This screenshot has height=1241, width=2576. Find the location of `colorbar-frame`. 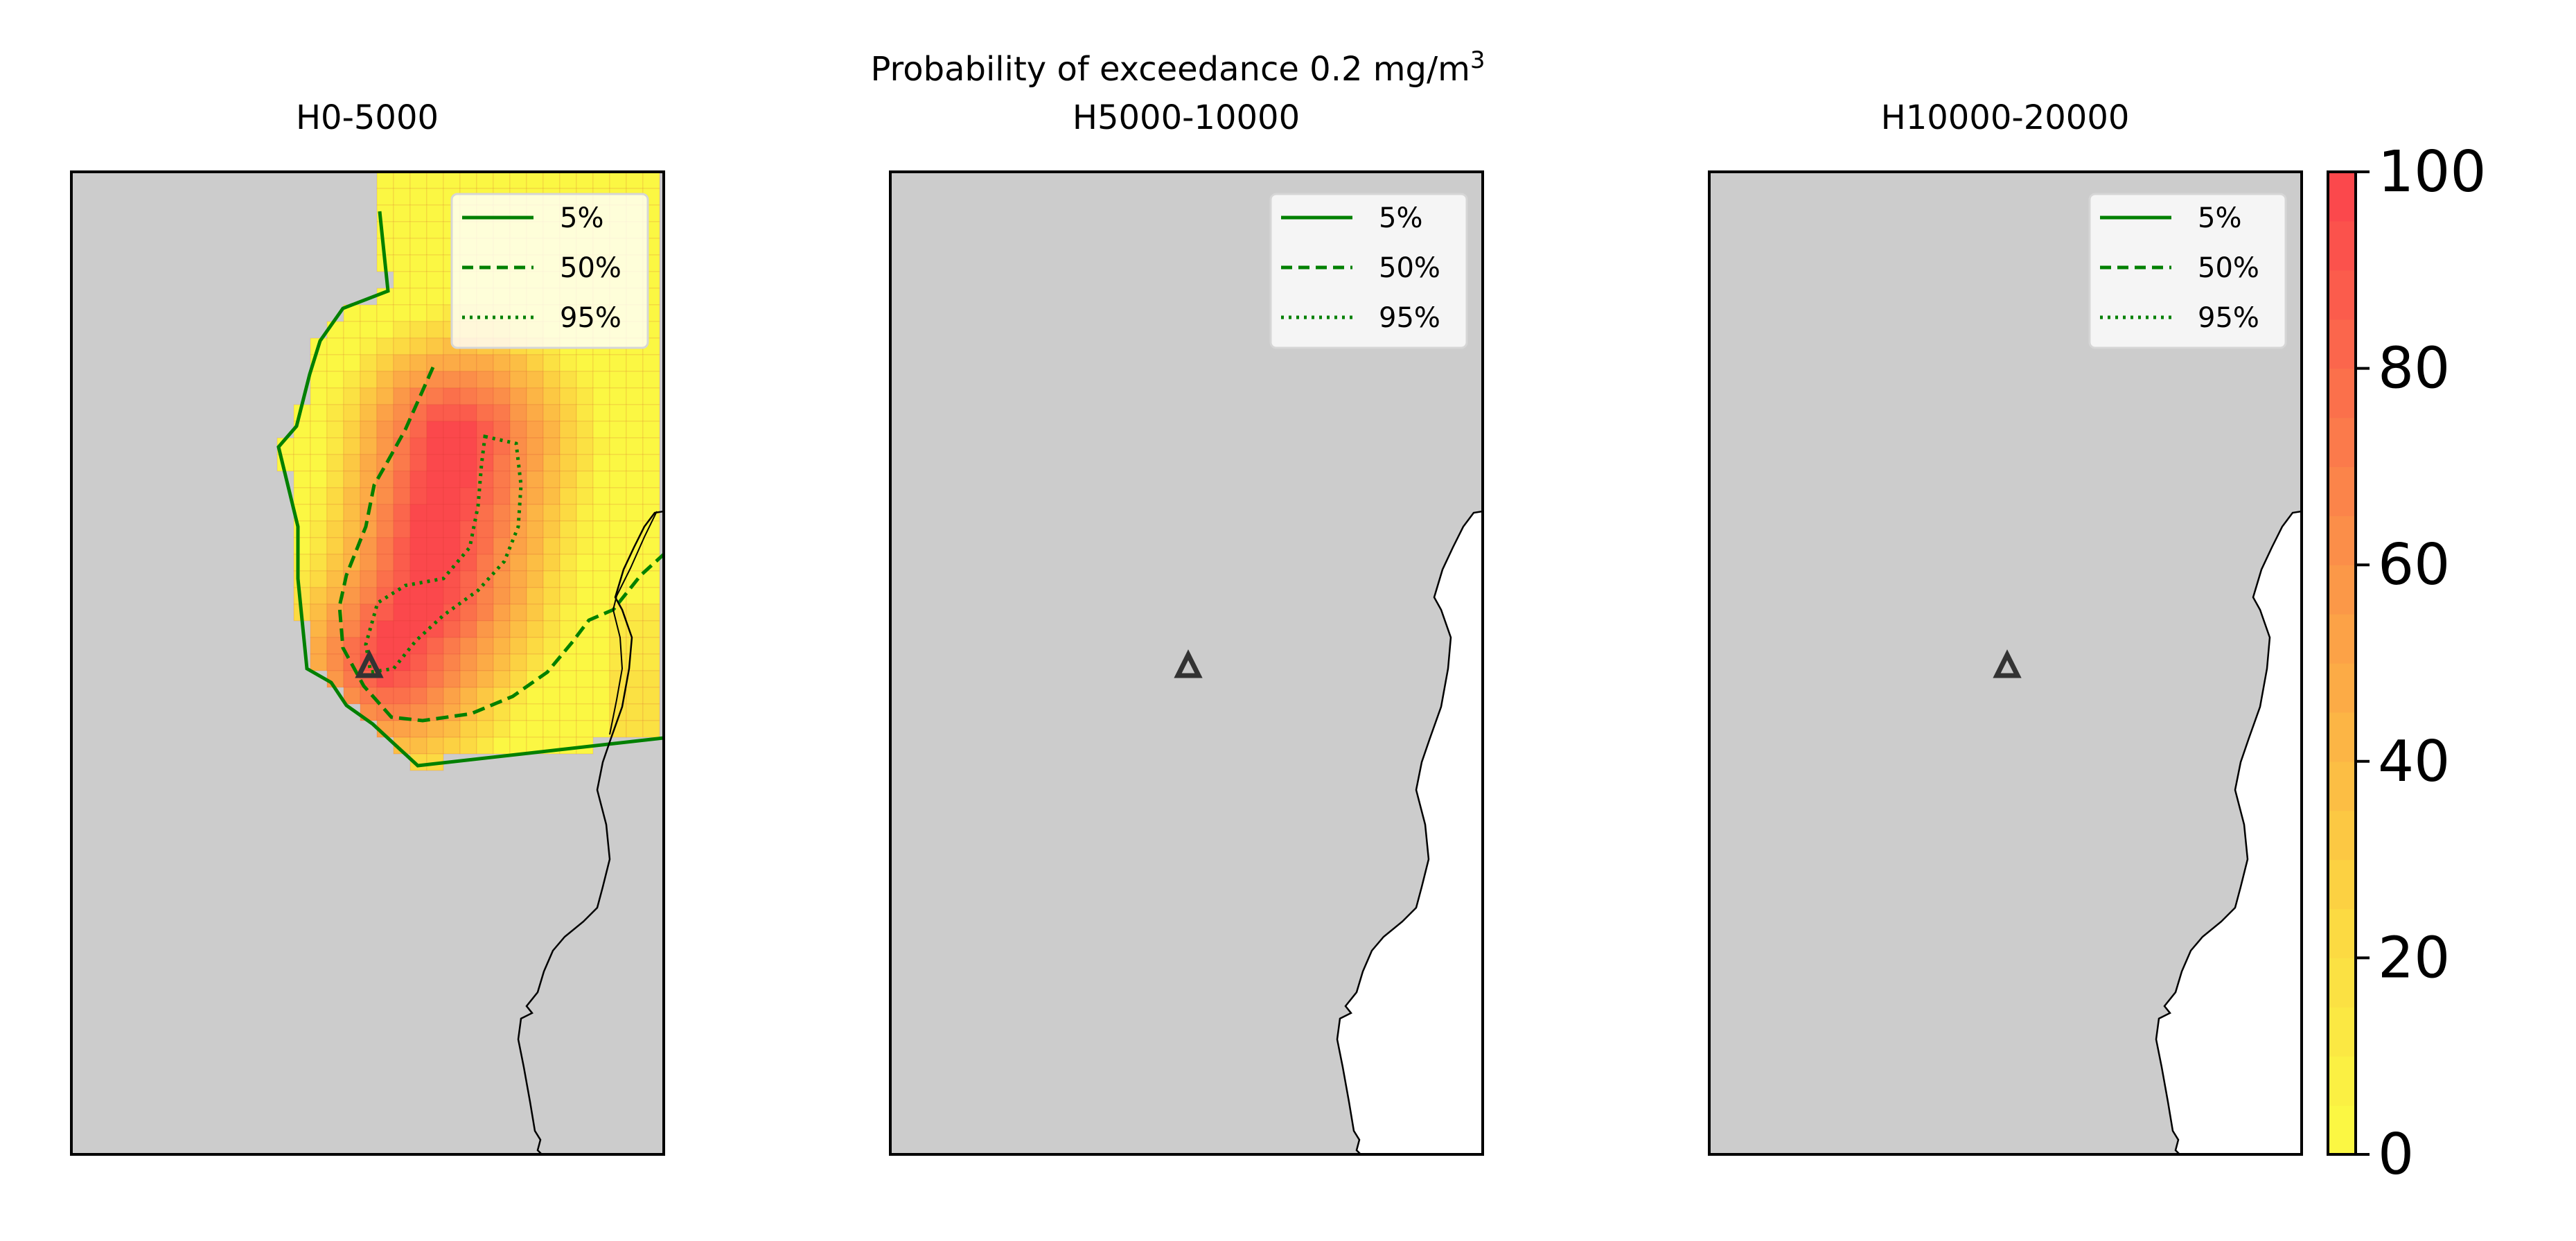

colorbar-frame is located at coordinates (2342, 663).